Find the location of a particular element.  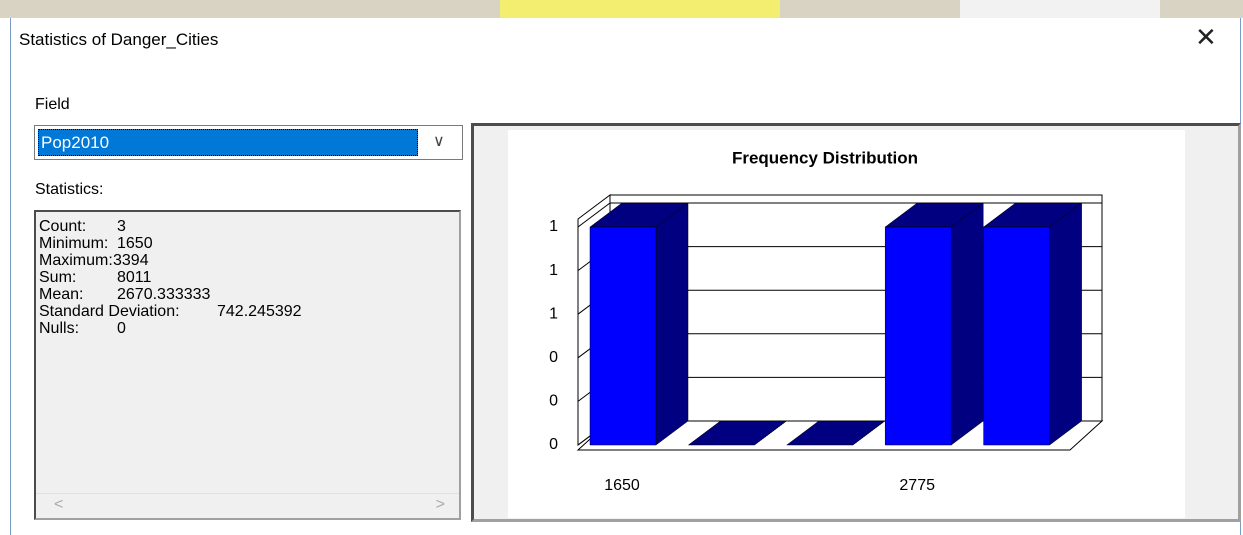

stat-value: 3 is located at coordinates (121, 226).